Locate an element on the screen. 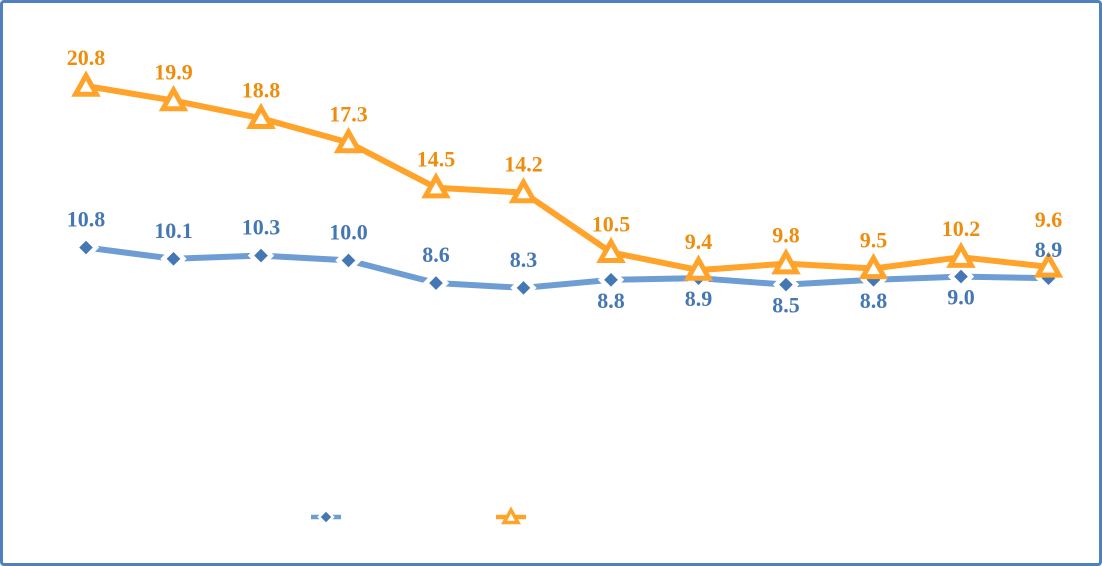 The width and height of the screenshot is (1102, 566). data-label: 10.0 is located at coordinates (348, 231).